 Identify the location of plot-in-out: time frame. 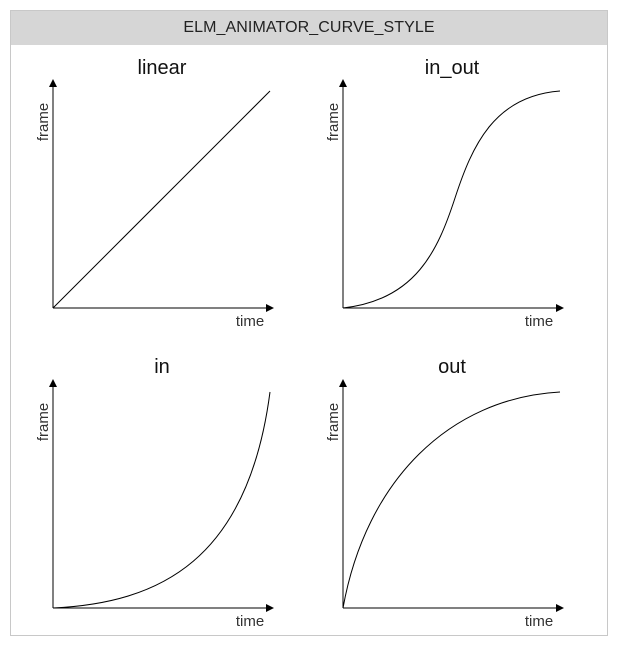
(444, 204).